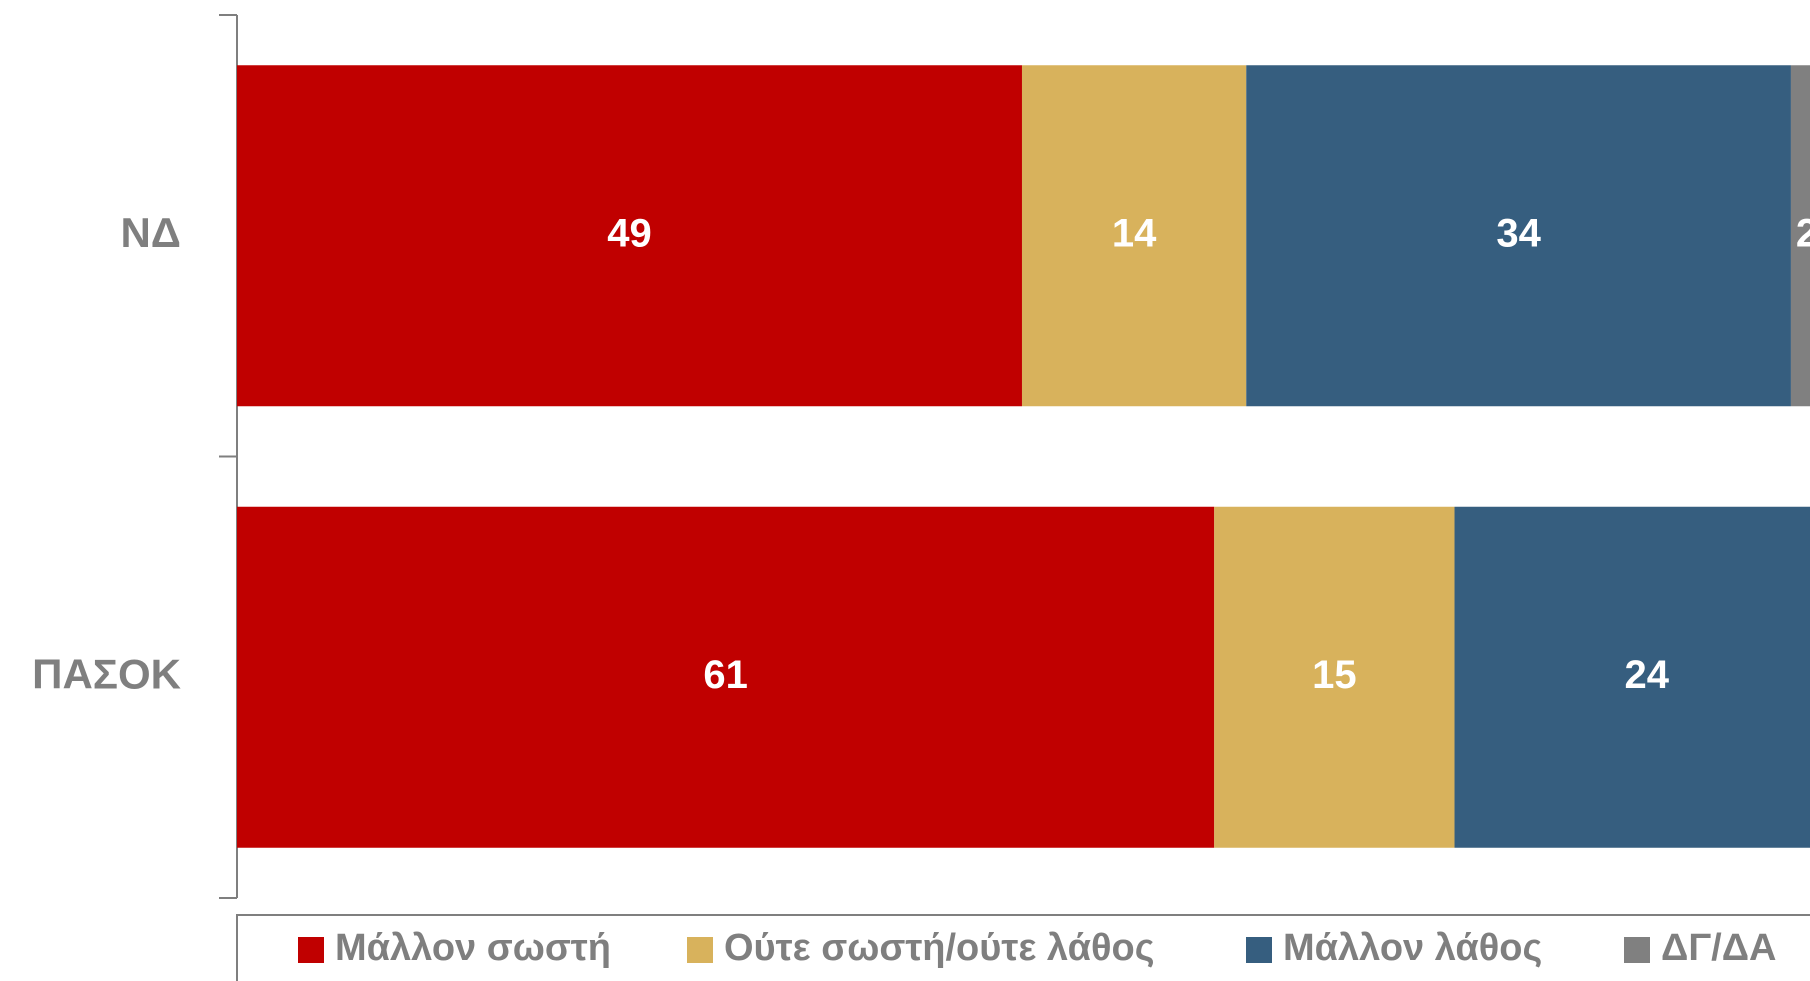 The height and width of the screenshot is (981, 1810). What do you see at coordinates (1134, 233) in the screenshot?
I see `data-label: 14` at bounding box center [1134, 233].